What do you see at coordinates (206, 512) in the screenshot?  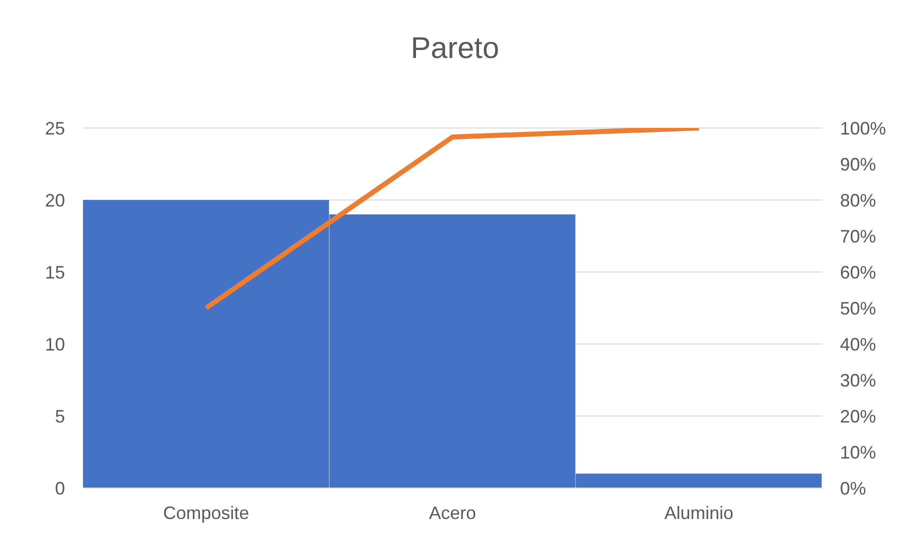 I see `x-tick-label: Composite` at bounding box center [206, 512].